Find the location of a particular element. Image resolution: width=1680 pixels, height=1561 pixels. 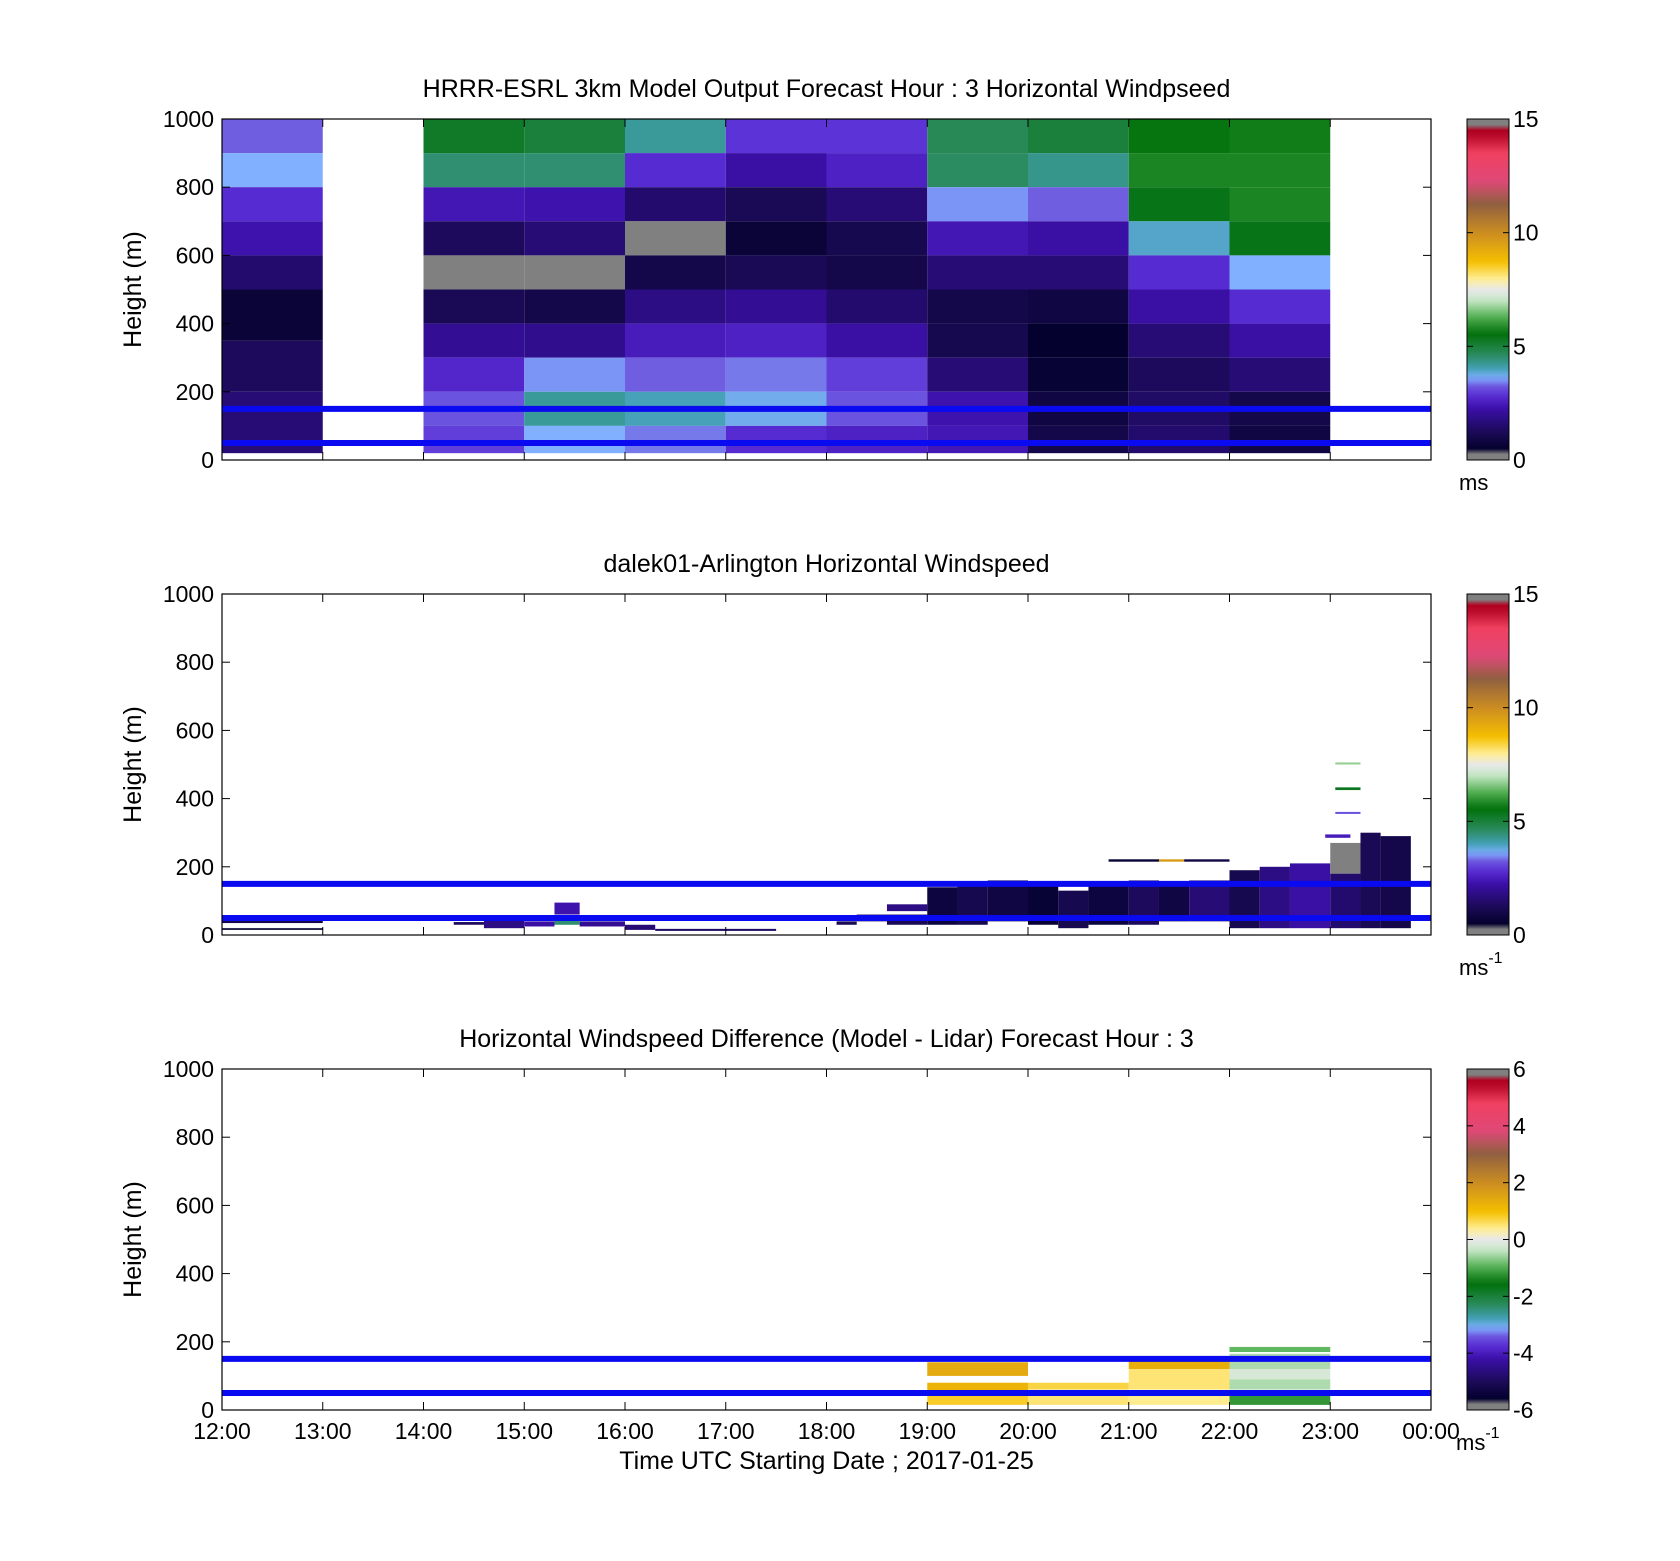

colorbar-tick-label: 2 is located at coordinates (1519, 1183).